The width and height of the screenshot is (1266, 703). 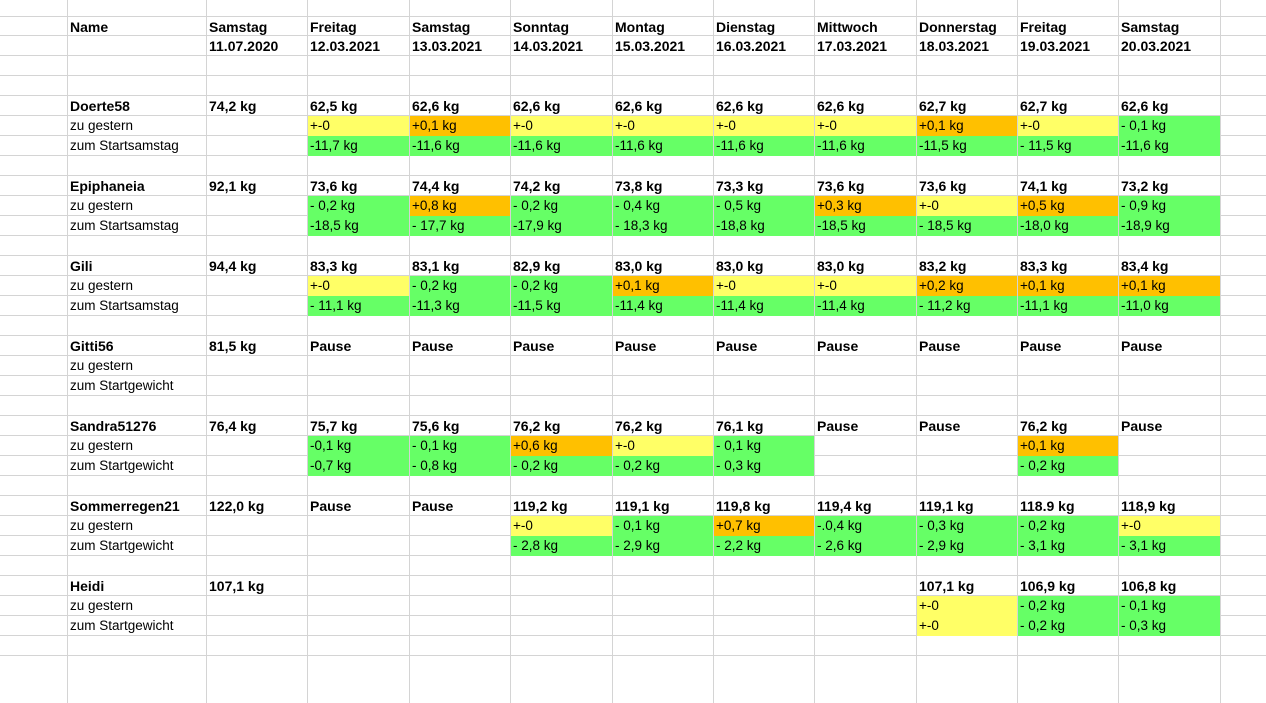 What do you see at coordinates (122, 625) in the screenshot?
I see `row-label-cell: zum Startgewicht` at bounding box center [122, 625].